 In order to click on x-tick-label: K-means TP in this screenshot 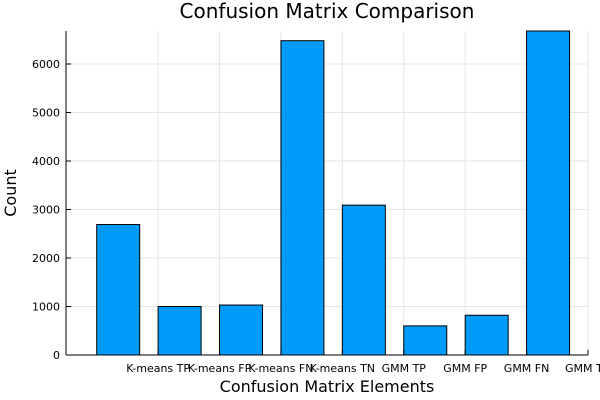, I will do `click(158, 368)`.